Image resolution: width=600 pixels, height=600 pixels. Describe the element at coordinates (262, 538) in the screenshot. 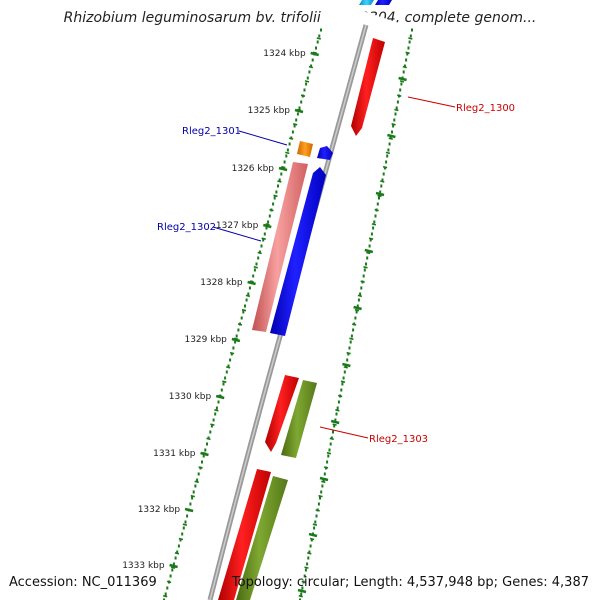

I see `lower-olive-feature` at that location.